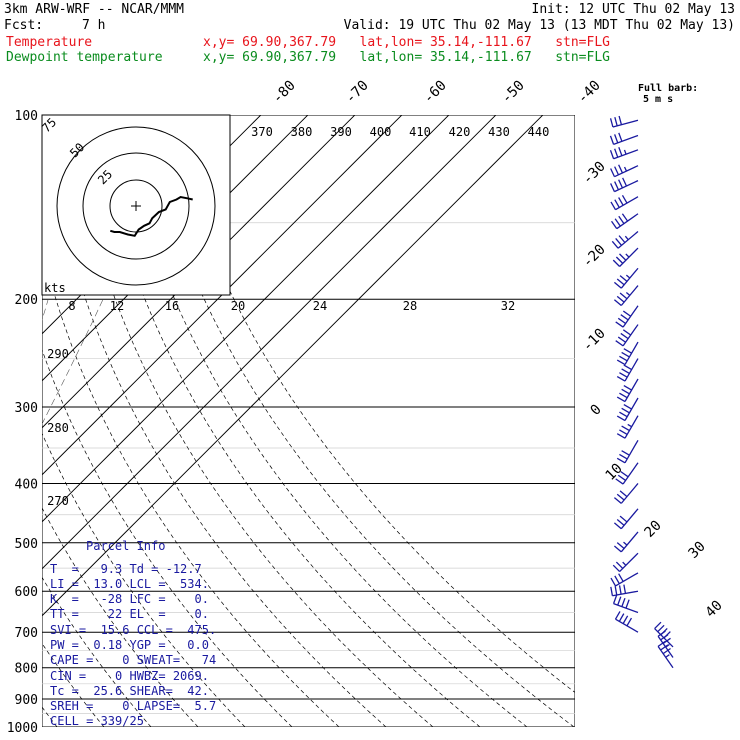 Image resolution: width=740 pixels, height=740 pixels. I want to click on parcel-row: Tc = 25.6 SHEAR= 42., so click(129, 691).